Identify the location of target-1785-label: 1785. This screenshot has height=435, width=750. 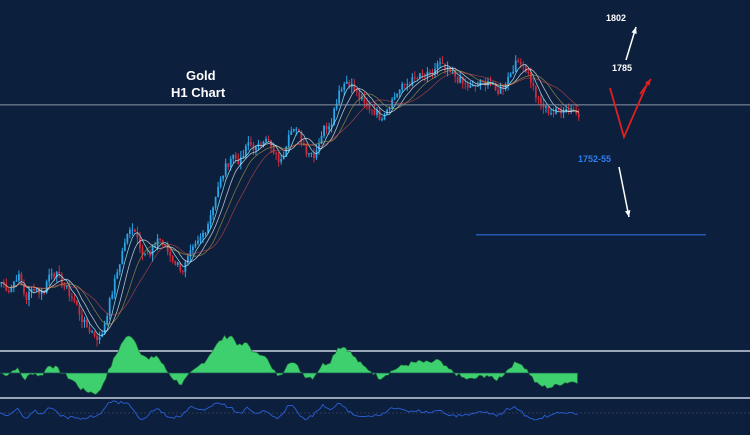
(622, 68).